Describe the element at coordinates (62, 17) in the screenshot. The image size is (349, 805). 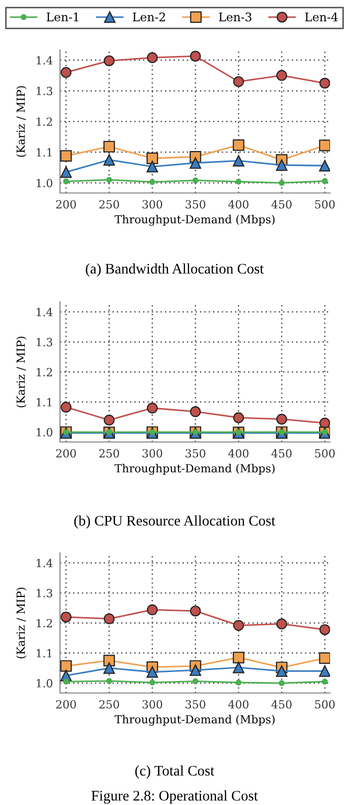
I see `legend-label: Len-1` at that location.